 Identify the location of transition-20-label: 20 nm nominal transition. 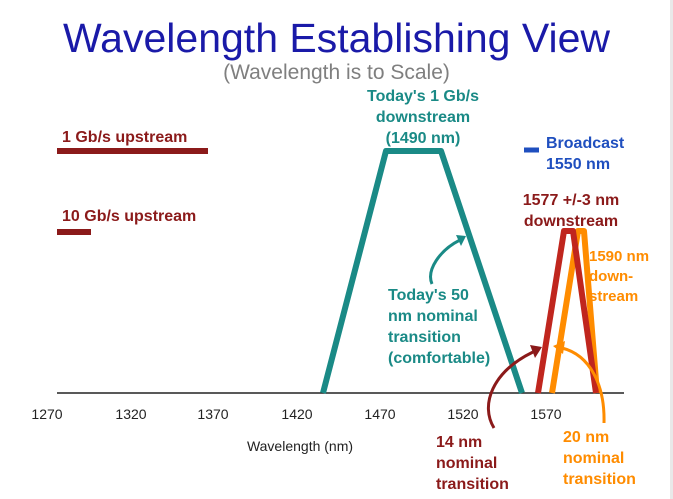
(599, 458).